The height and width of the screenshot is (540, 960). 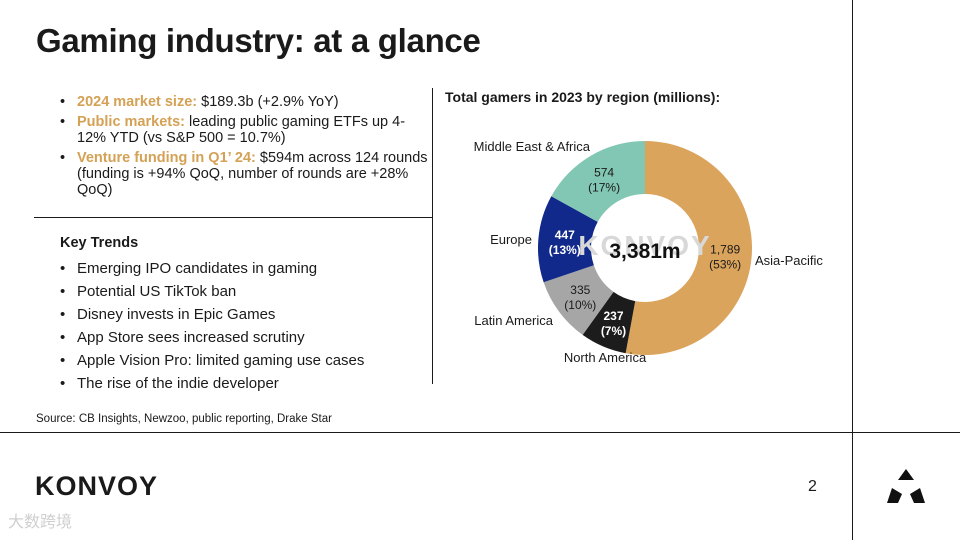 I want to click on donut-slice-latin-america, so click(x=578, y=300).